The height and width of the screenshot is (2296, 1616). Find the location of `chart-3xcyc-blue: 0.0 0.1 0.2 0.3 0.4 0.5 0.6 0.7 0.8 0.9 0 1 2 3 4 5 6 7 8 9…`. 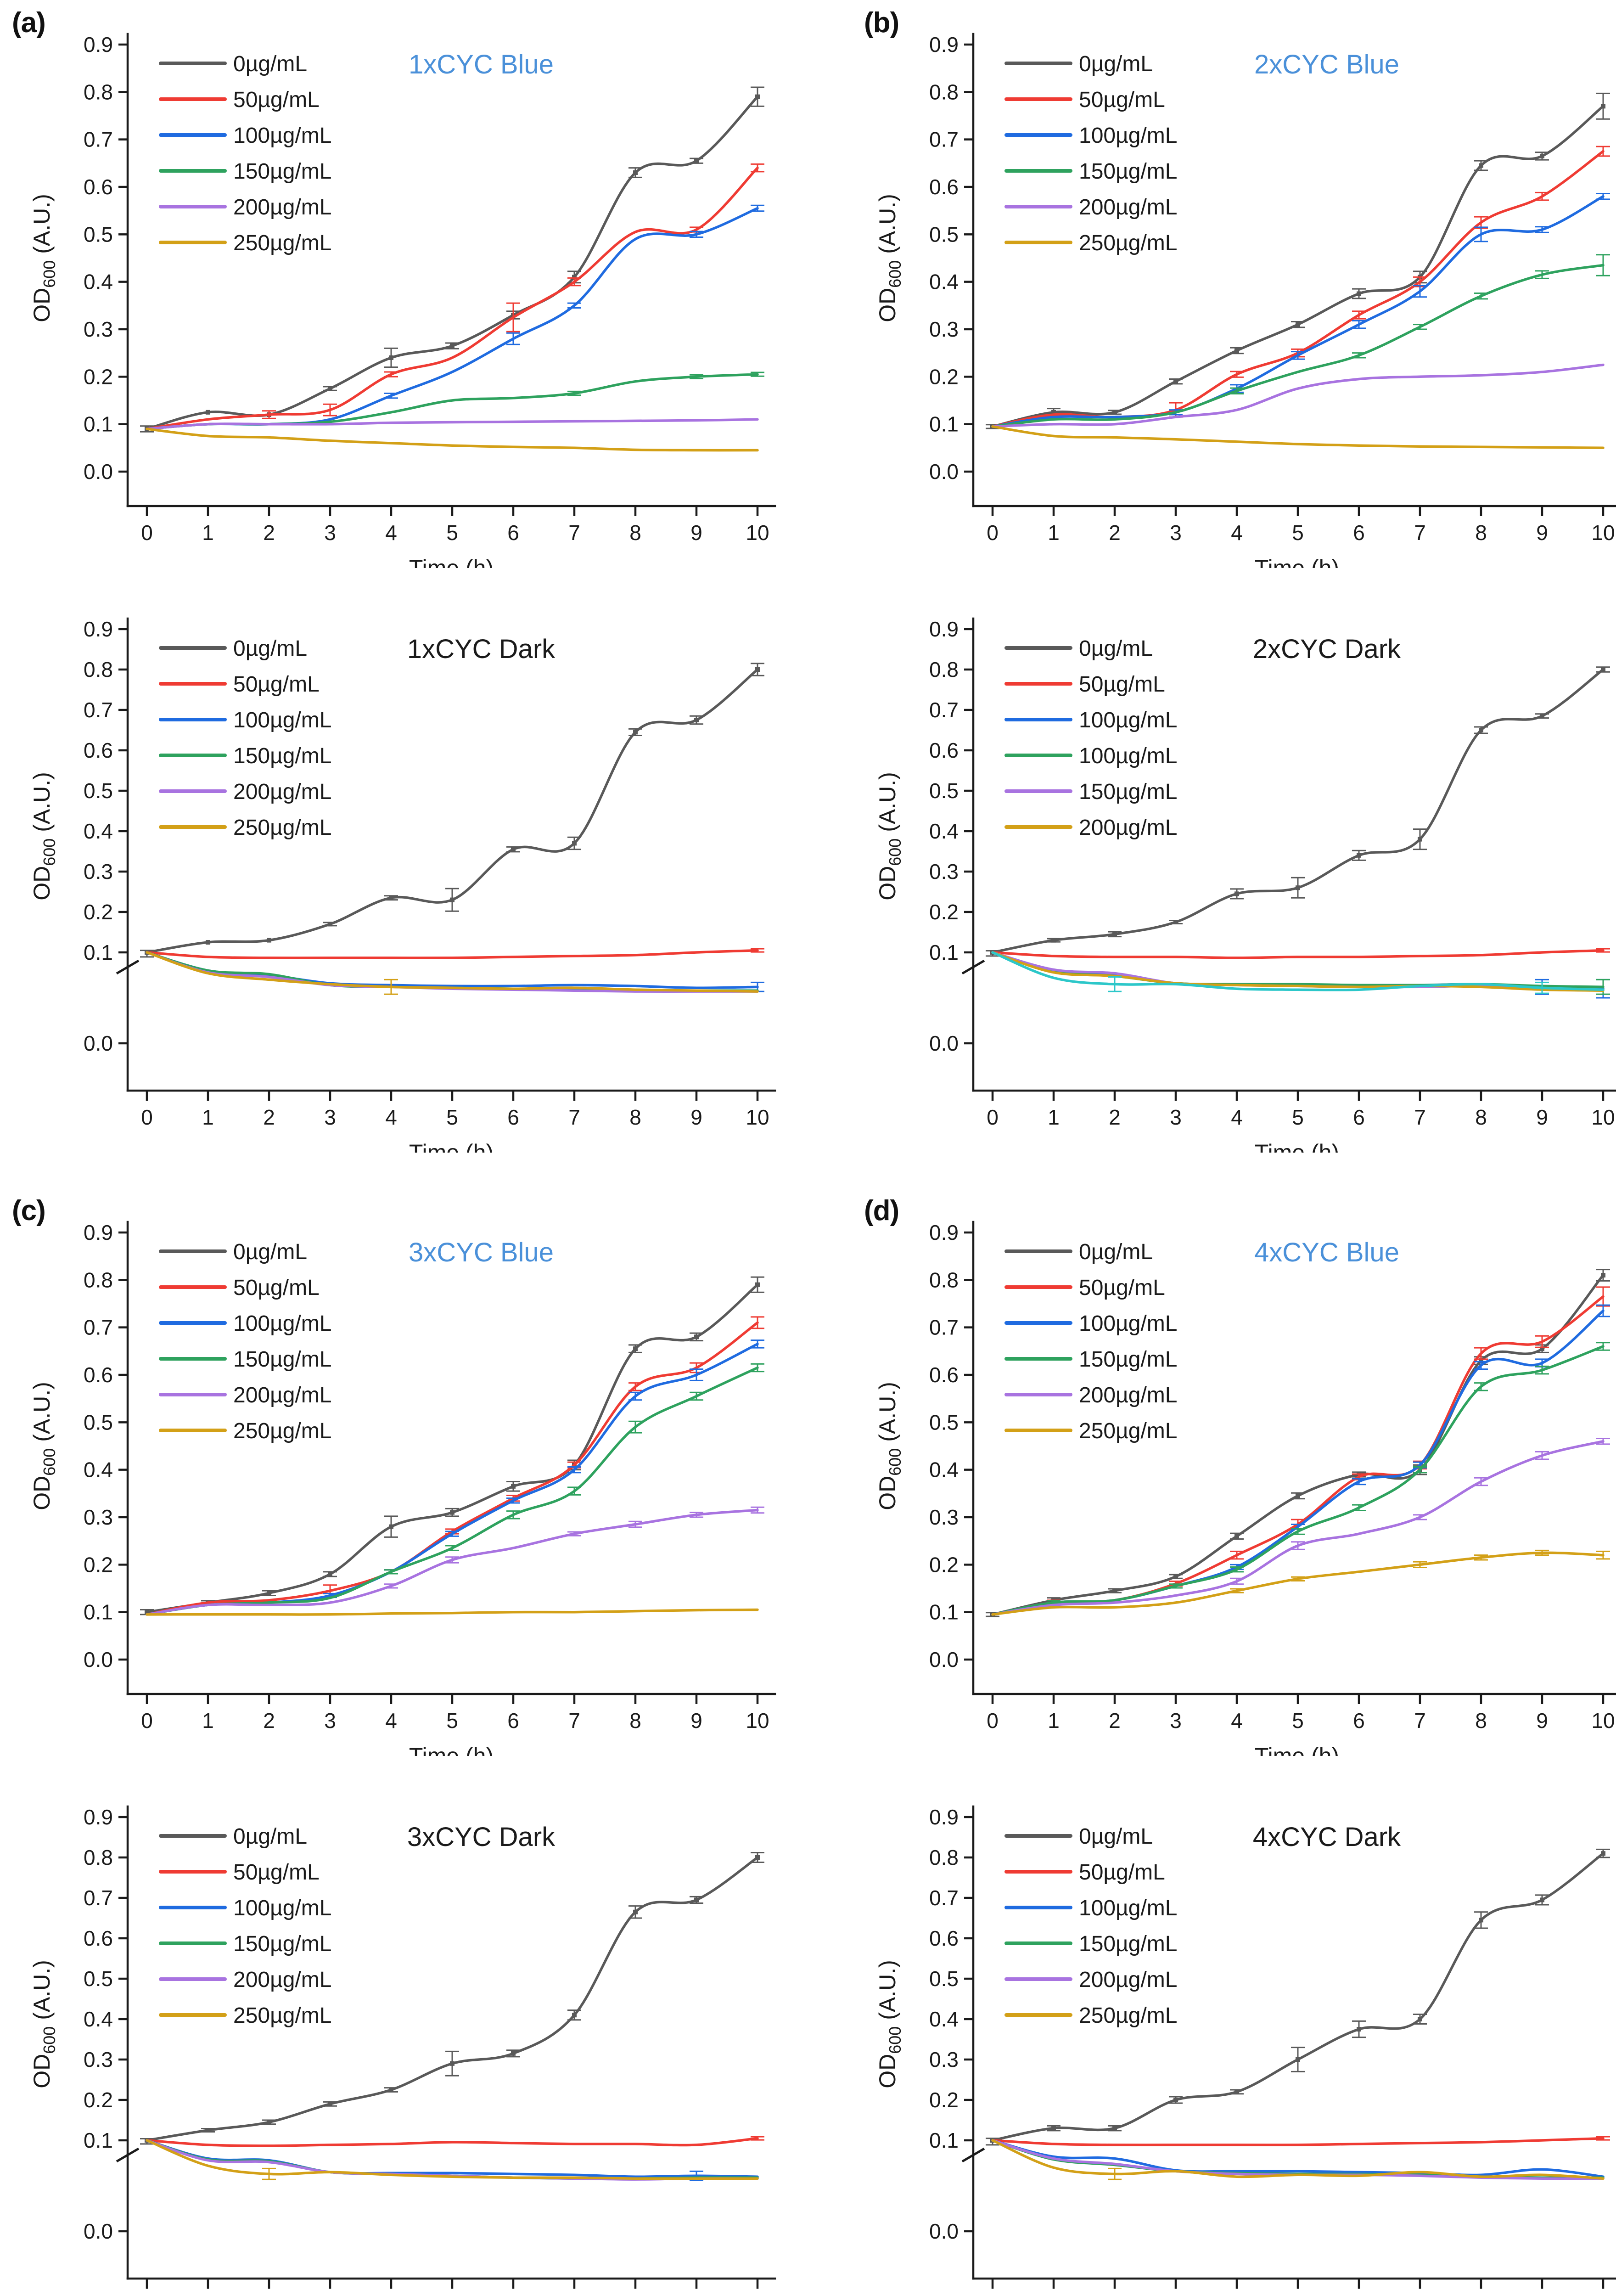

chart-3xcyc-blue: 0.0 0.1 0.2 0.3 0.4 0.5 0.6 0.7 0.8 0.9 0 1 2 3 4 5 6 7 8 9… is located at coordinates (403, 1483).